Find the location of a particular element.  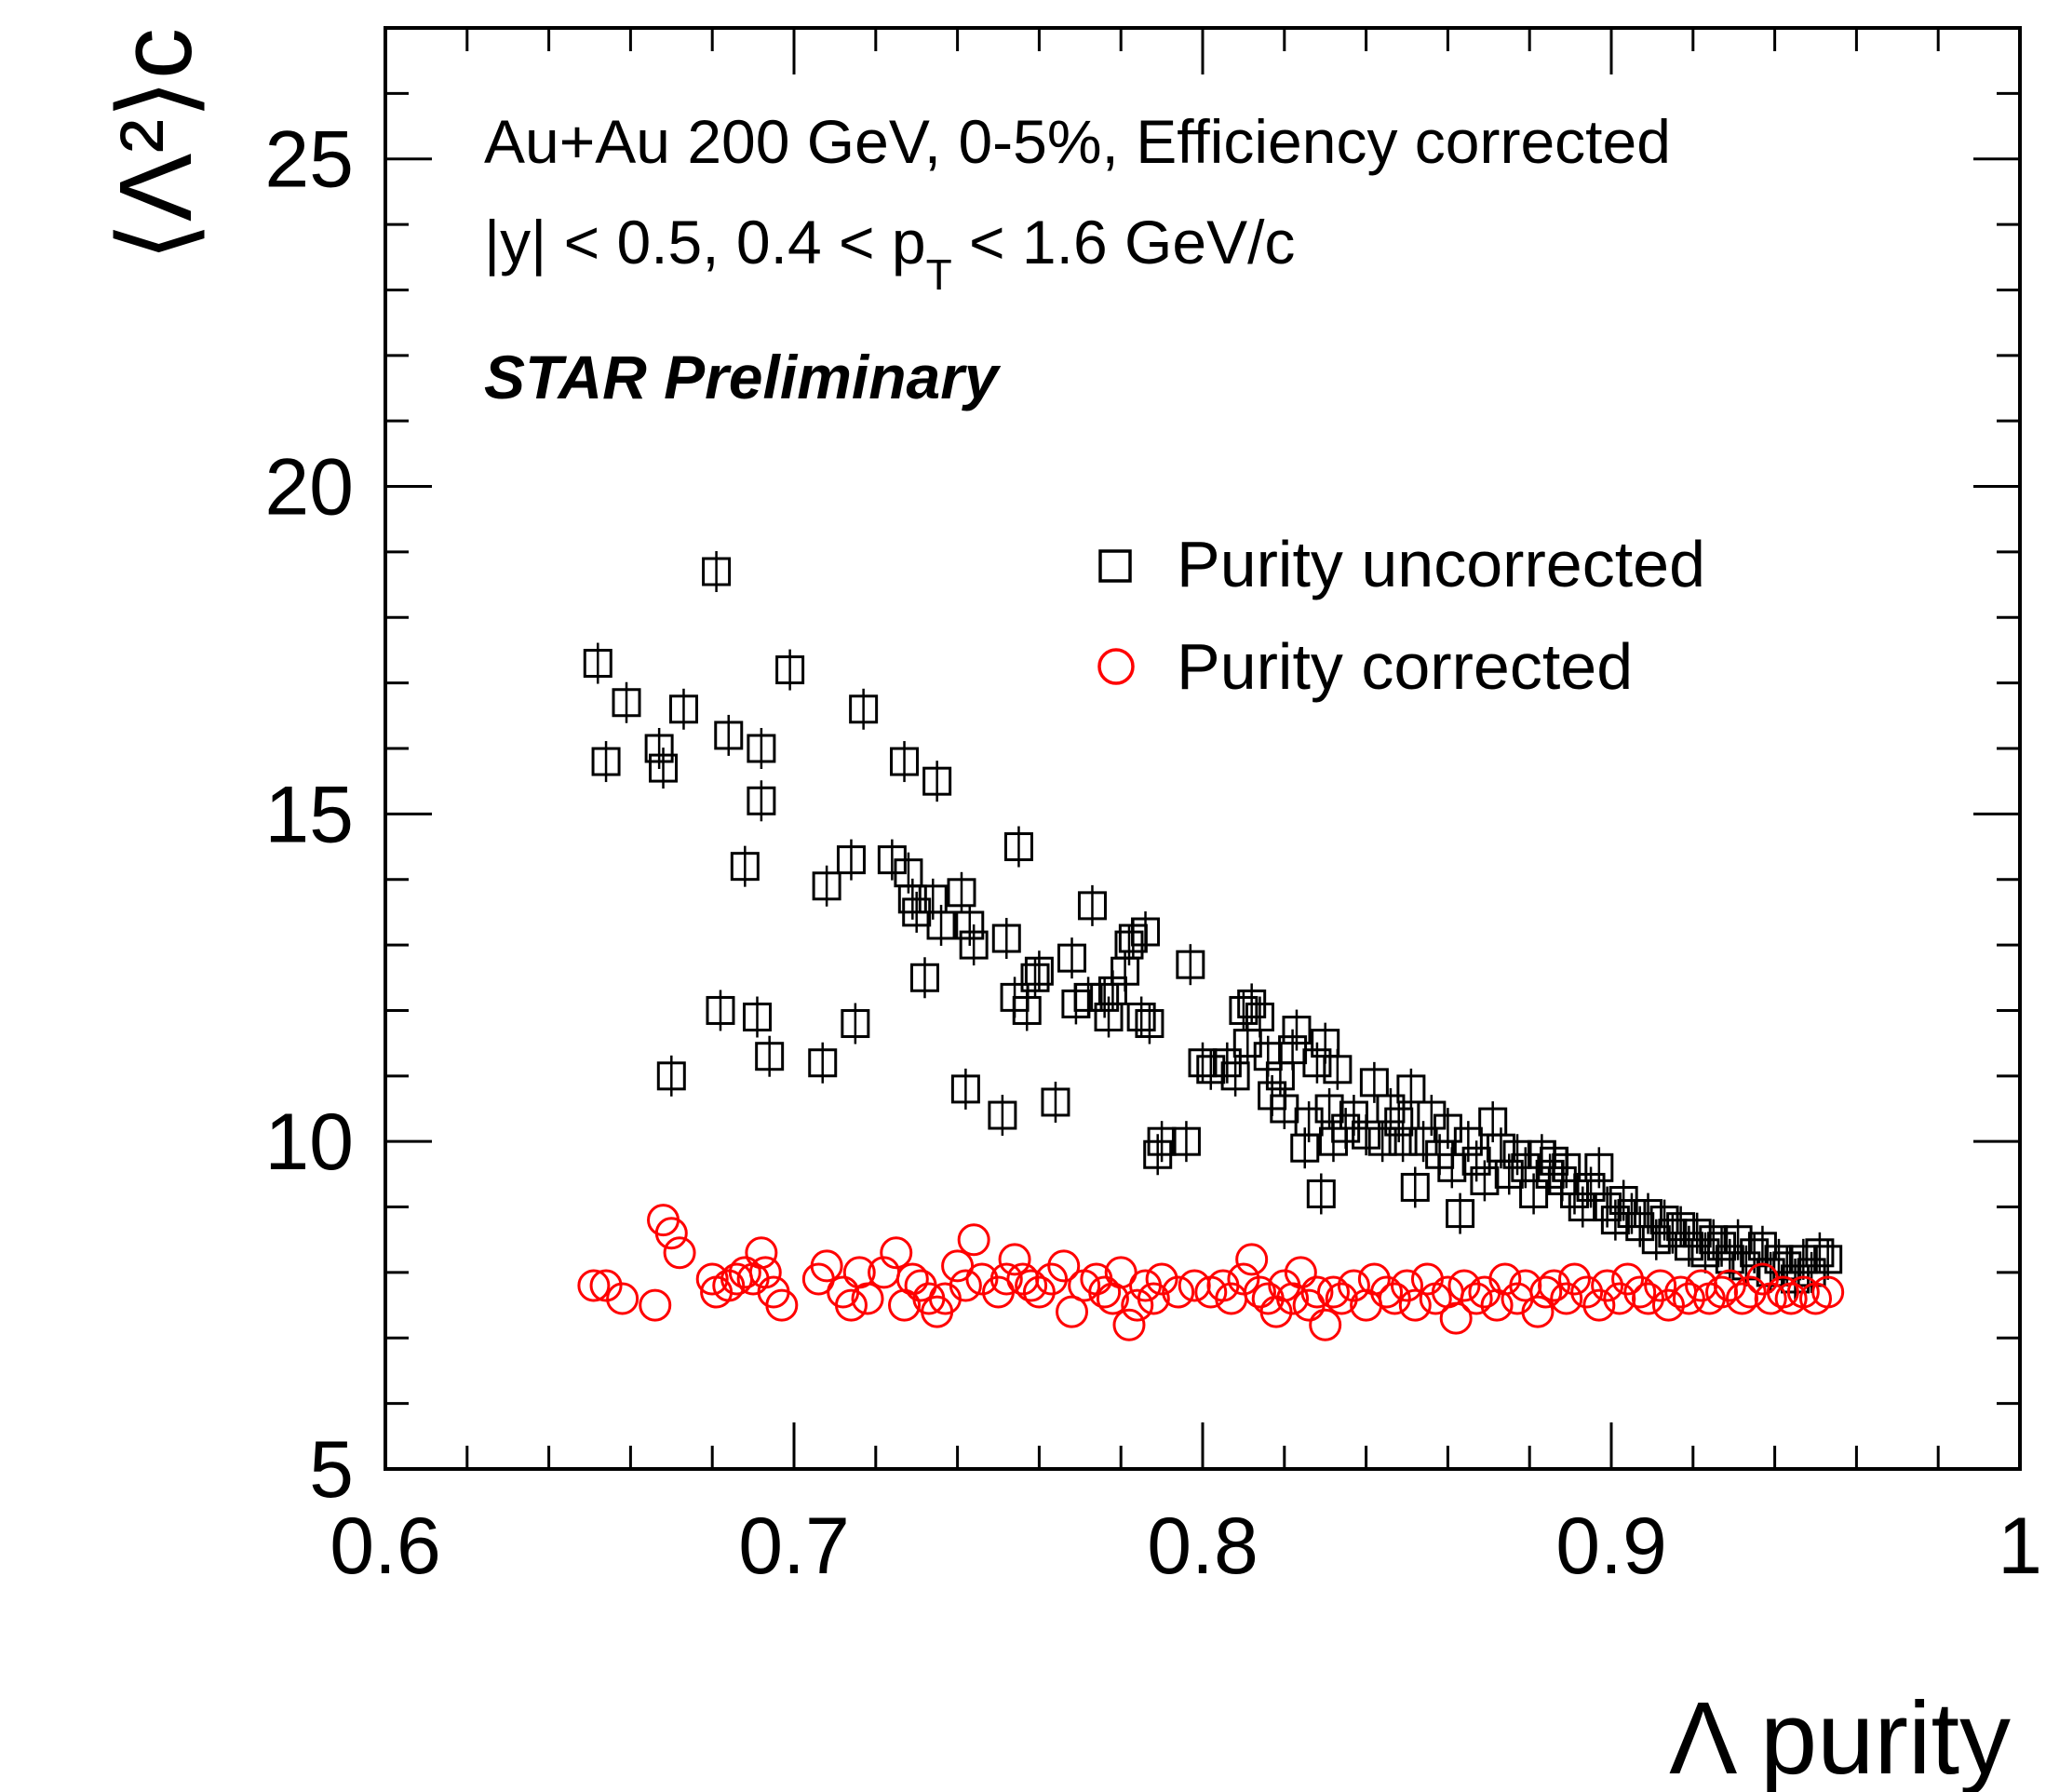

annotation-line2: |y| < 0.5, 0.4 < pT < 1.6 GeV/c is located at coordinates (889, 253).